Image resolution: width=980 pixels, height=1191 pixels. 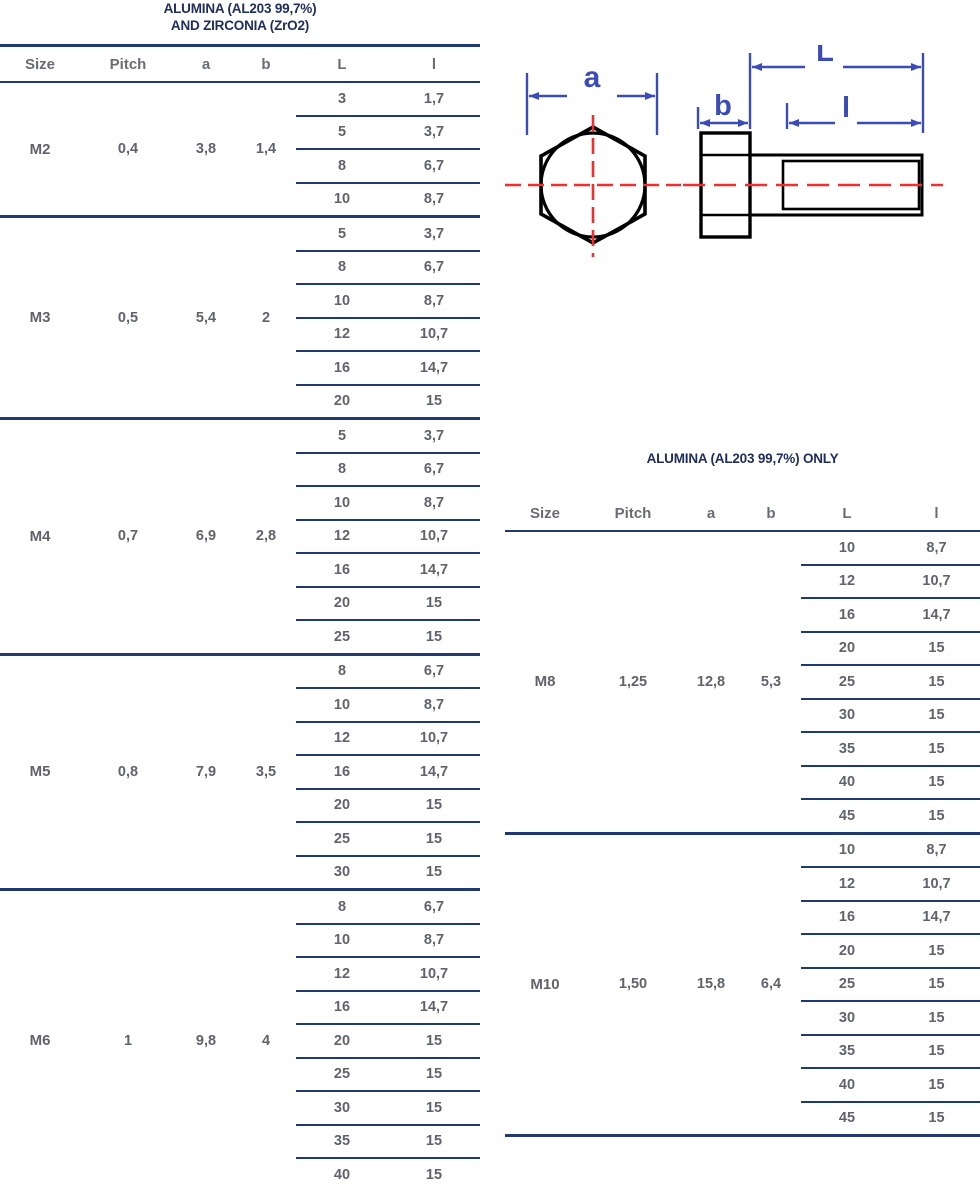 I want to click on cell-a: 12,8, so click(x=711, y=681).